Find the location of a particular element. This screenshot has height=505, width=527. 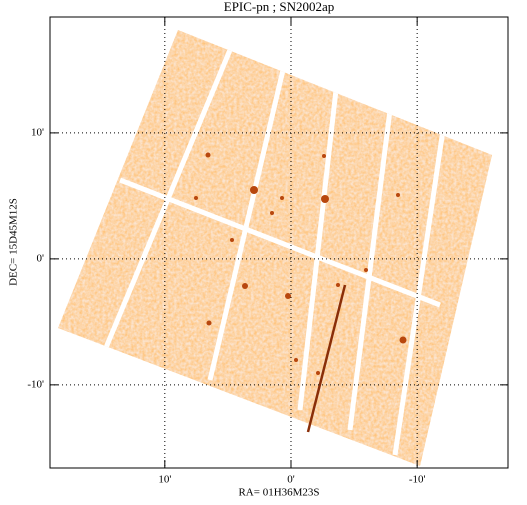

readout-streak is located at coordinates (326, 358).